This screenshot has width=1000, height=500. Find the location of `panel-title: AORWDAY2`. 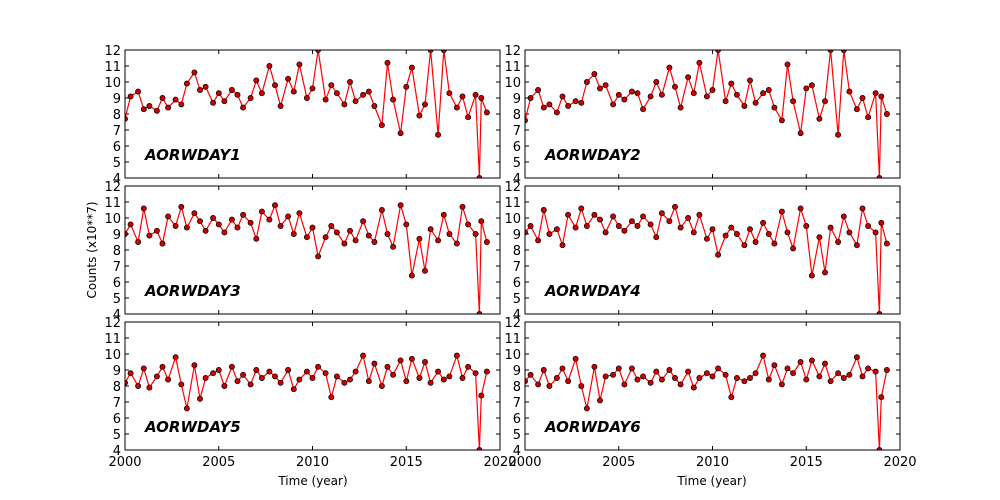

panel-title: AORWDAY2 is located at coordinates (592, 155).